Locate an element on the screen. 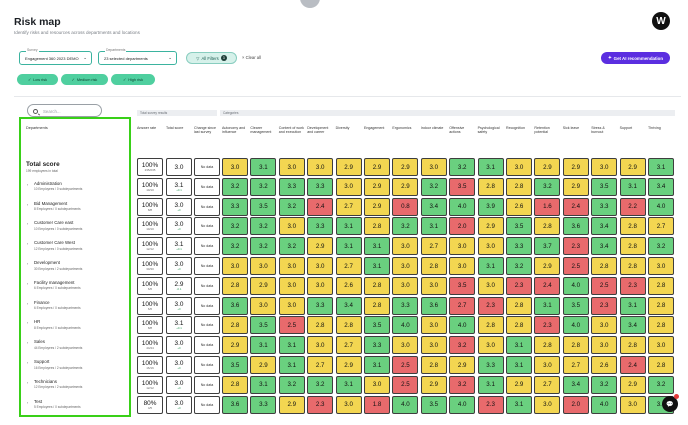  category-score-cell: 2.0 is located at coordinates (462, 226).